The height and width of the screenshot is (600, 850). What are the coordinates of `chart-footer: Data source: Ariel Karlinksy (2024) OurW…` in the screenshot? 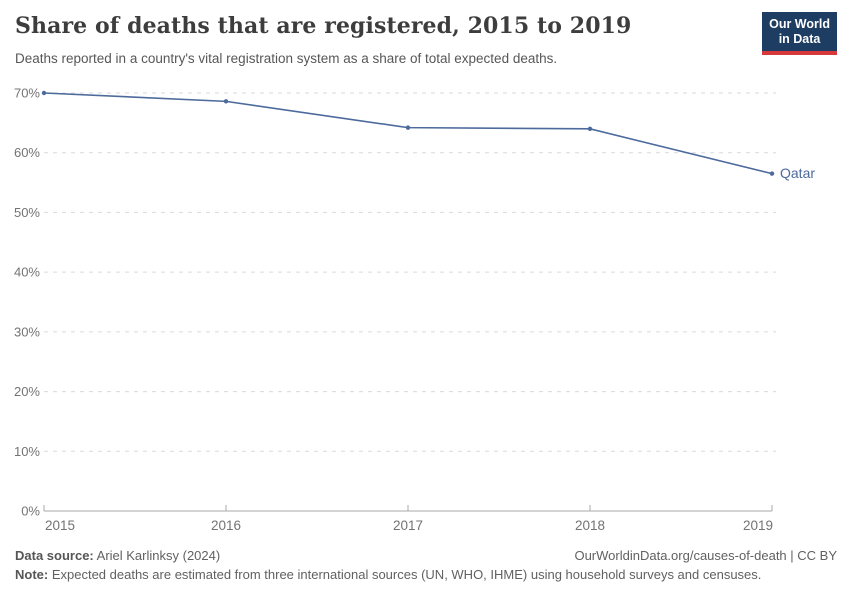 It's located at (426, 566).